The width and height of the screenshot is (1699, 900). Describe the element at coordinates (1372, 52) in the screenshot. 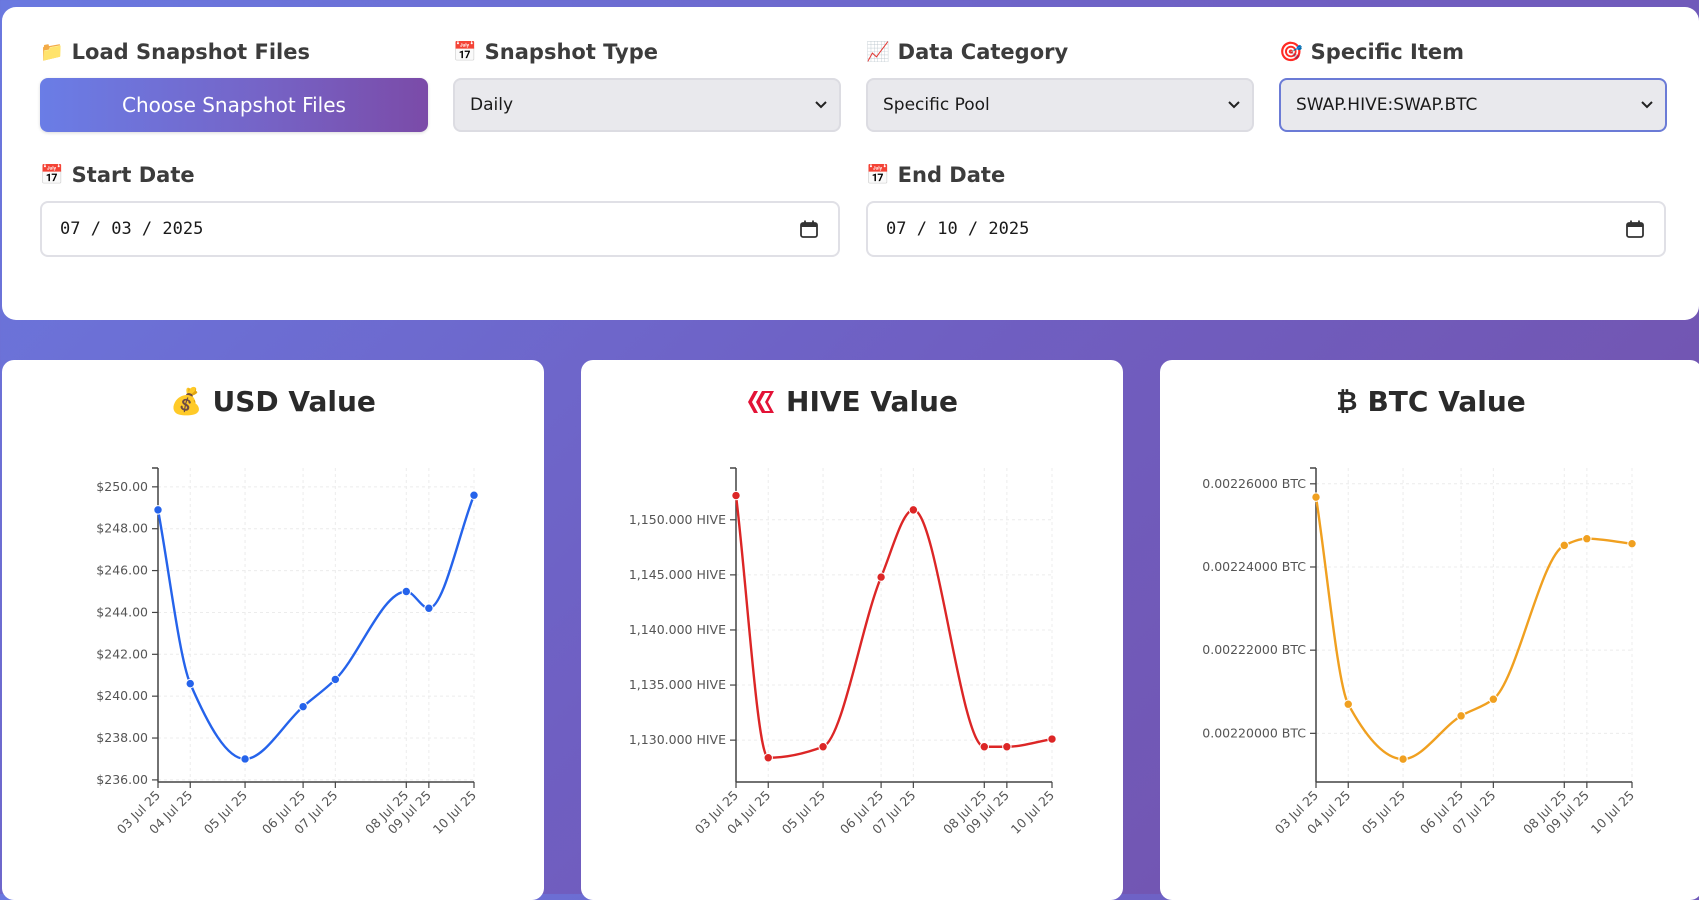

I see `specific-item-label: 🎯 Specific Item` at that location.